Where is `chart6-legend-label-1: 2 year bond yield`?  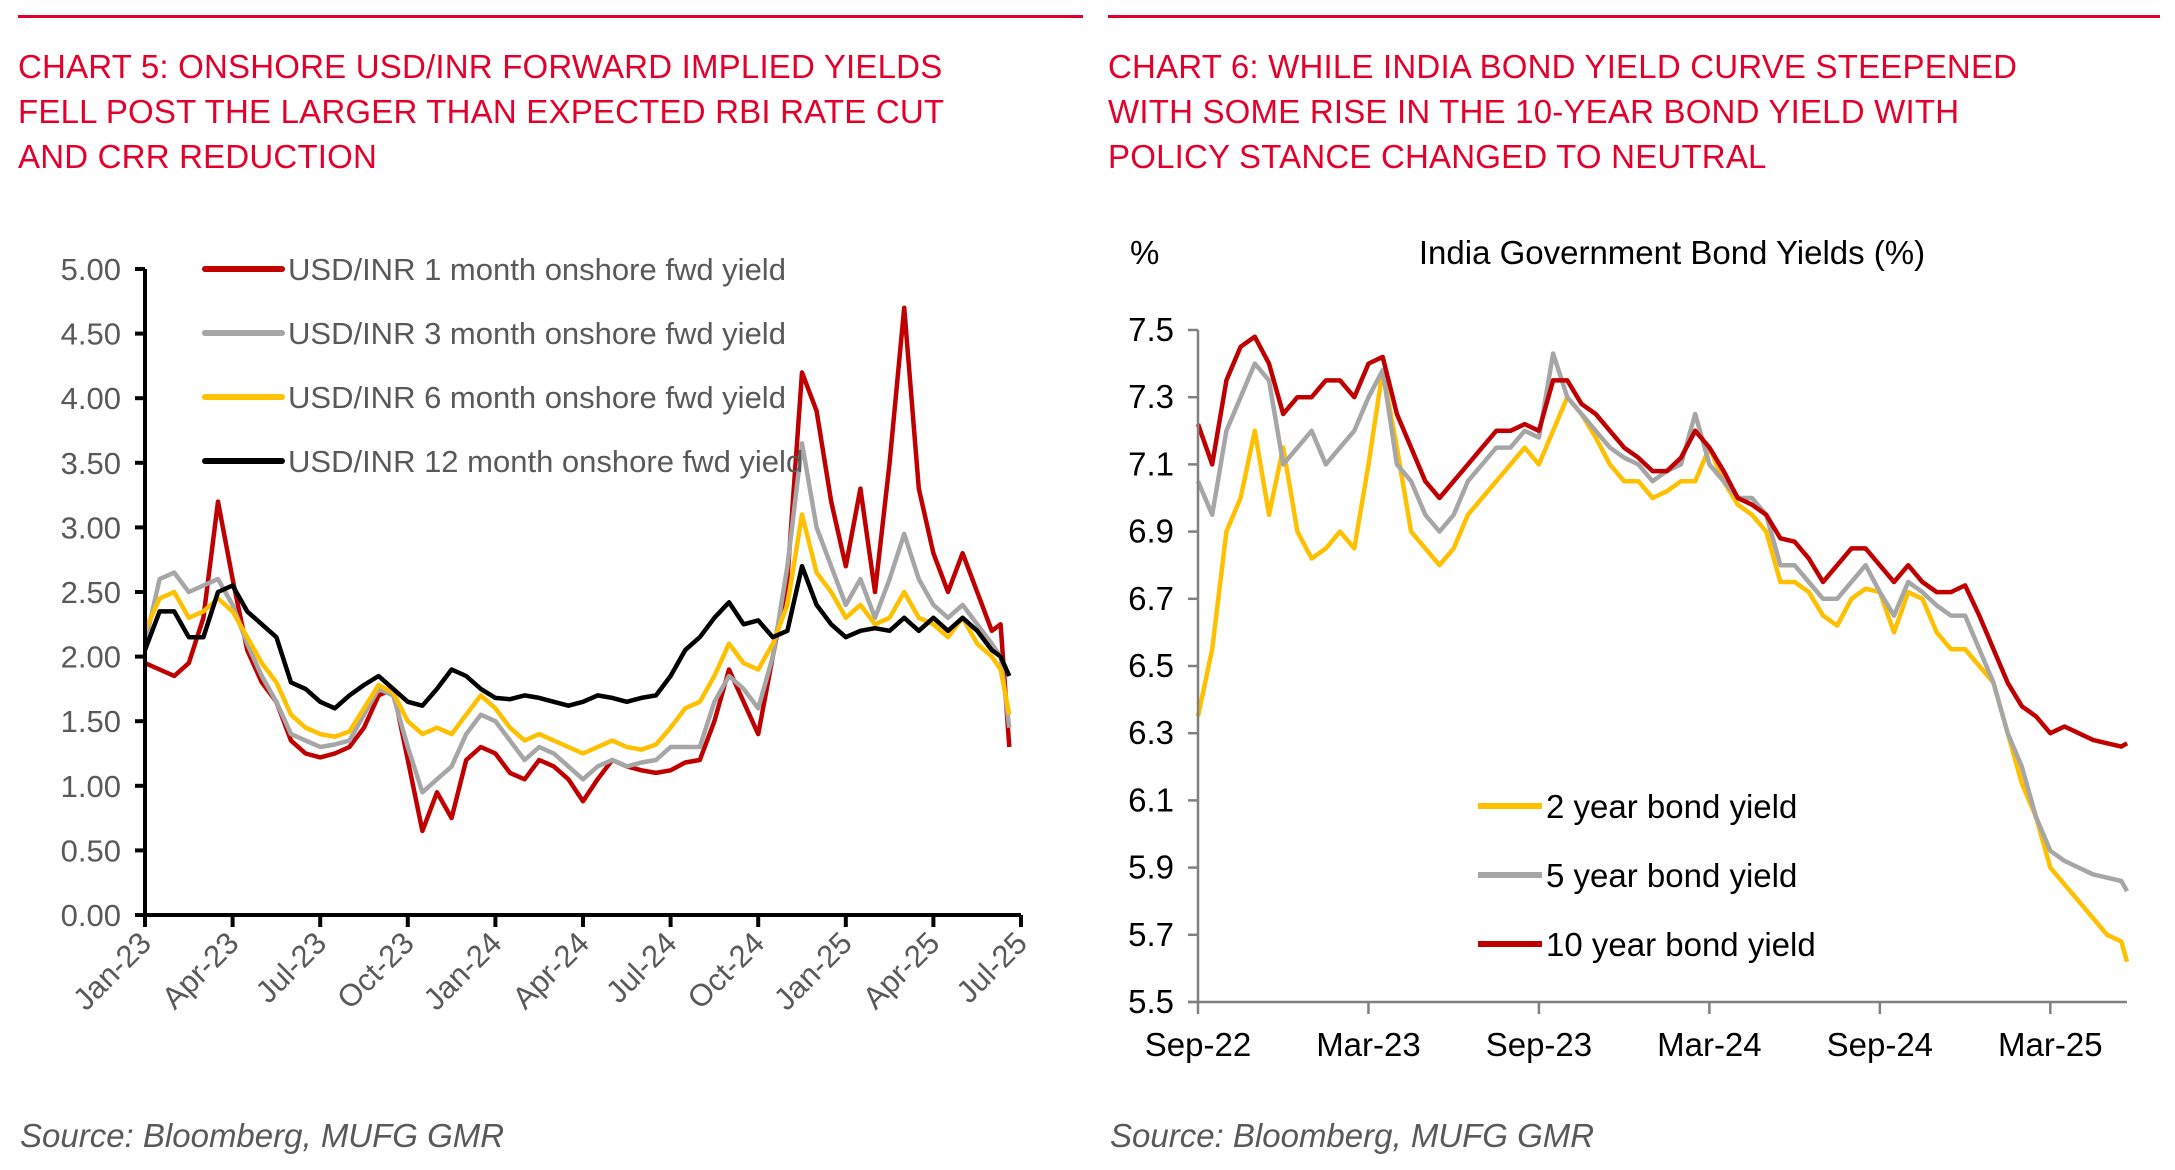
chart6-legend-label-1: 2 year bond yield is located at coordinates (1671, 806).